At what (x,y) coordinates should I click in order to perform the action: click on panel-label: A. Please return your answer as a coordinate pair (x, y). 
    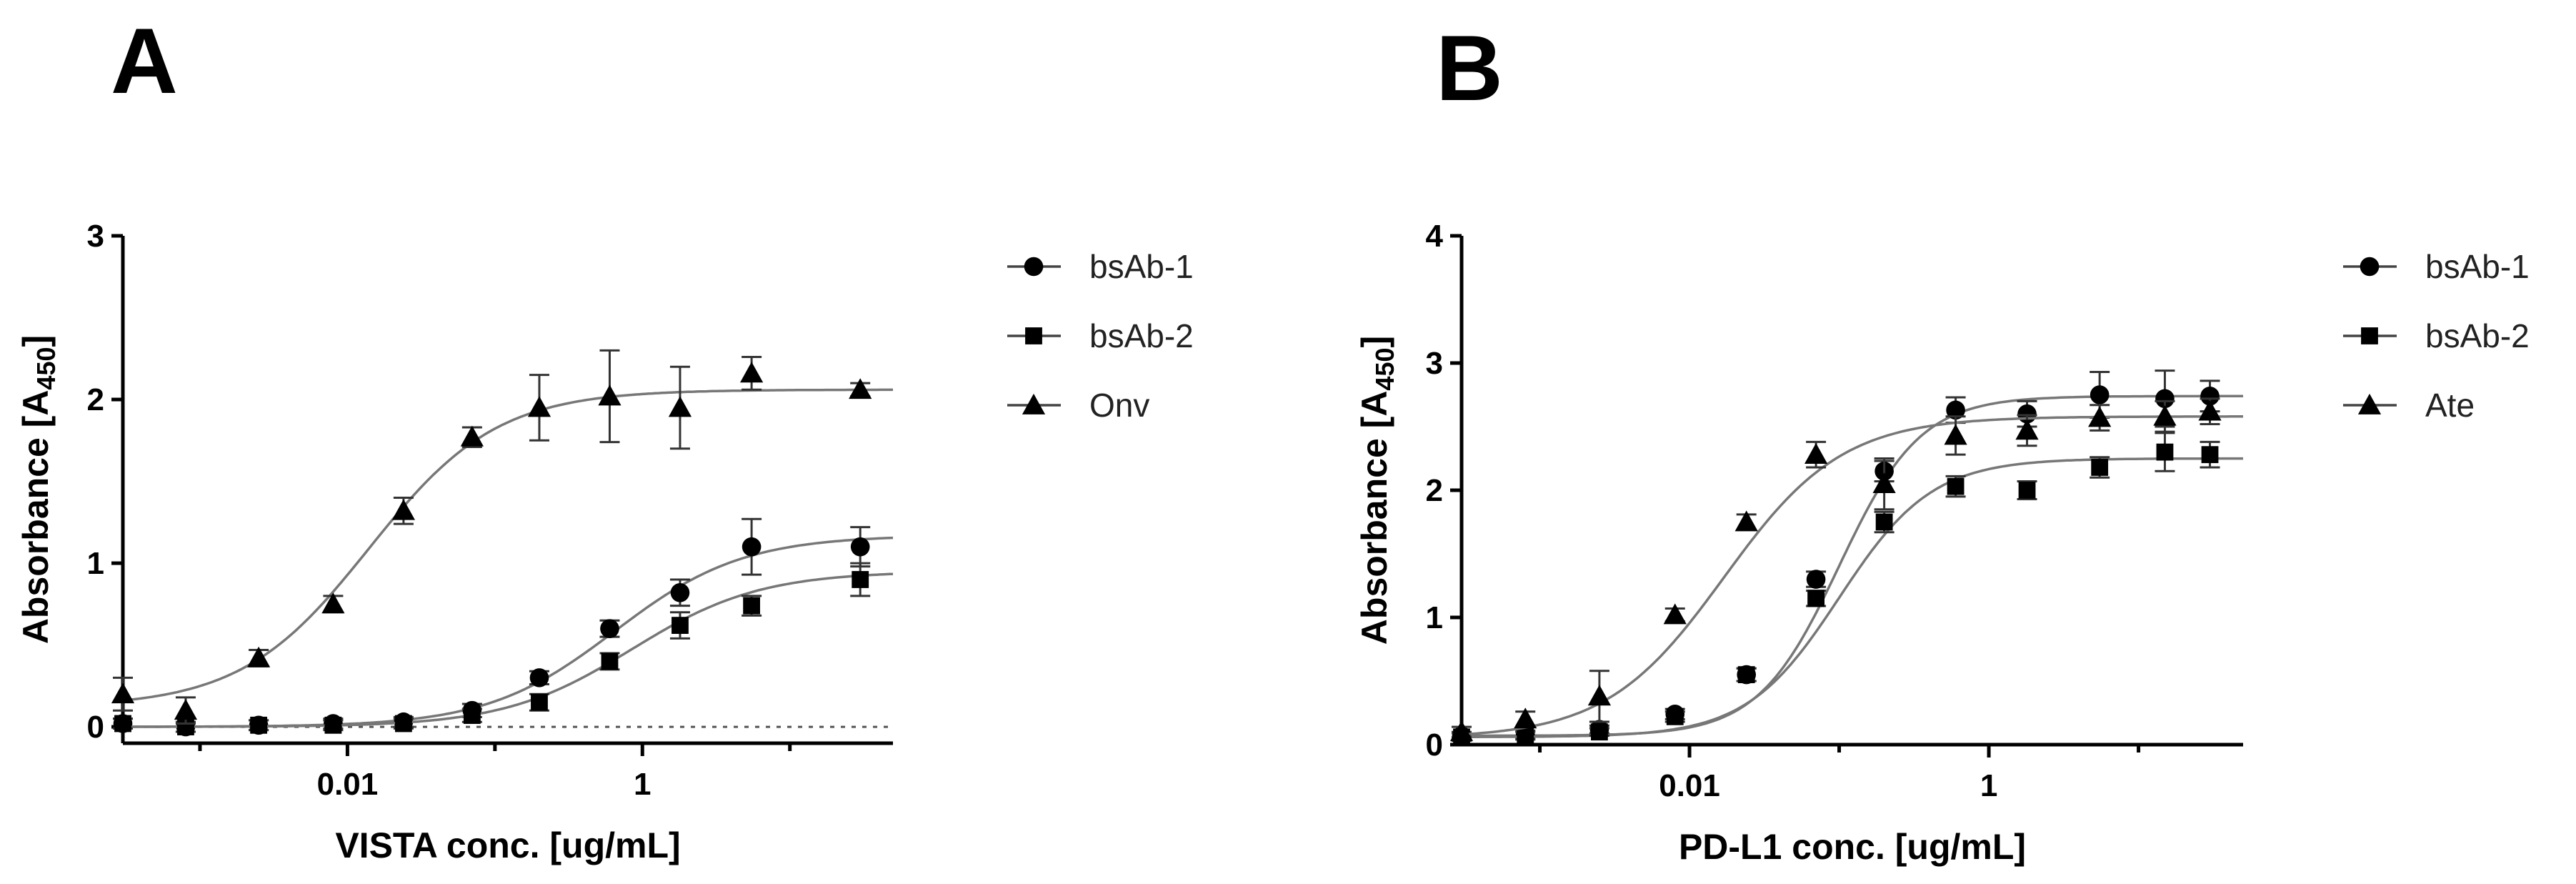
    Looking at the image, I should click on (144, 61).